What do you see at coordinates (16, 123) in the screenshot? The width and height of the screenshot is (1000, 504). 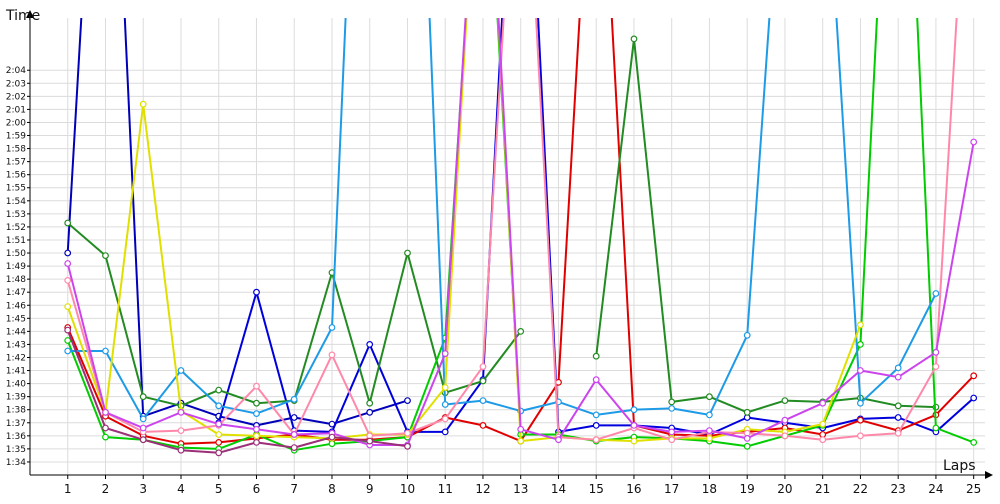 I see `y-tick-label: 2:00` at bounding box center [16, 123].